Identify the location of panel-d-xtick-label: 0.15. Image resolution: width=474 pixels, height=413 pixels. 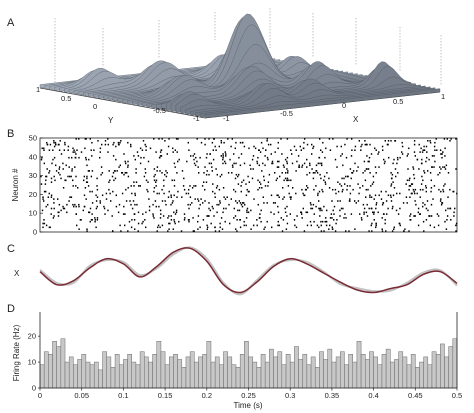
(165, 395).